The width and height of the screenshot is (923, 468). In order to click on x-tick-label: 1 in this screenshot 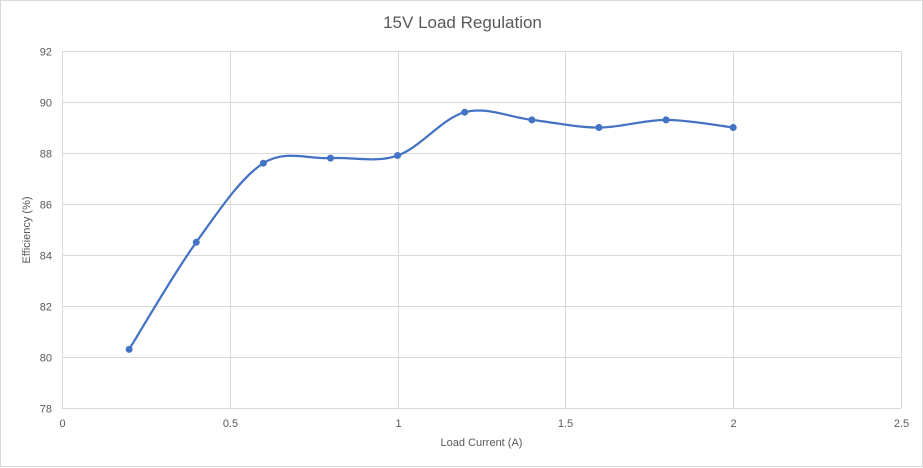, I will do `click(398, 424)`.